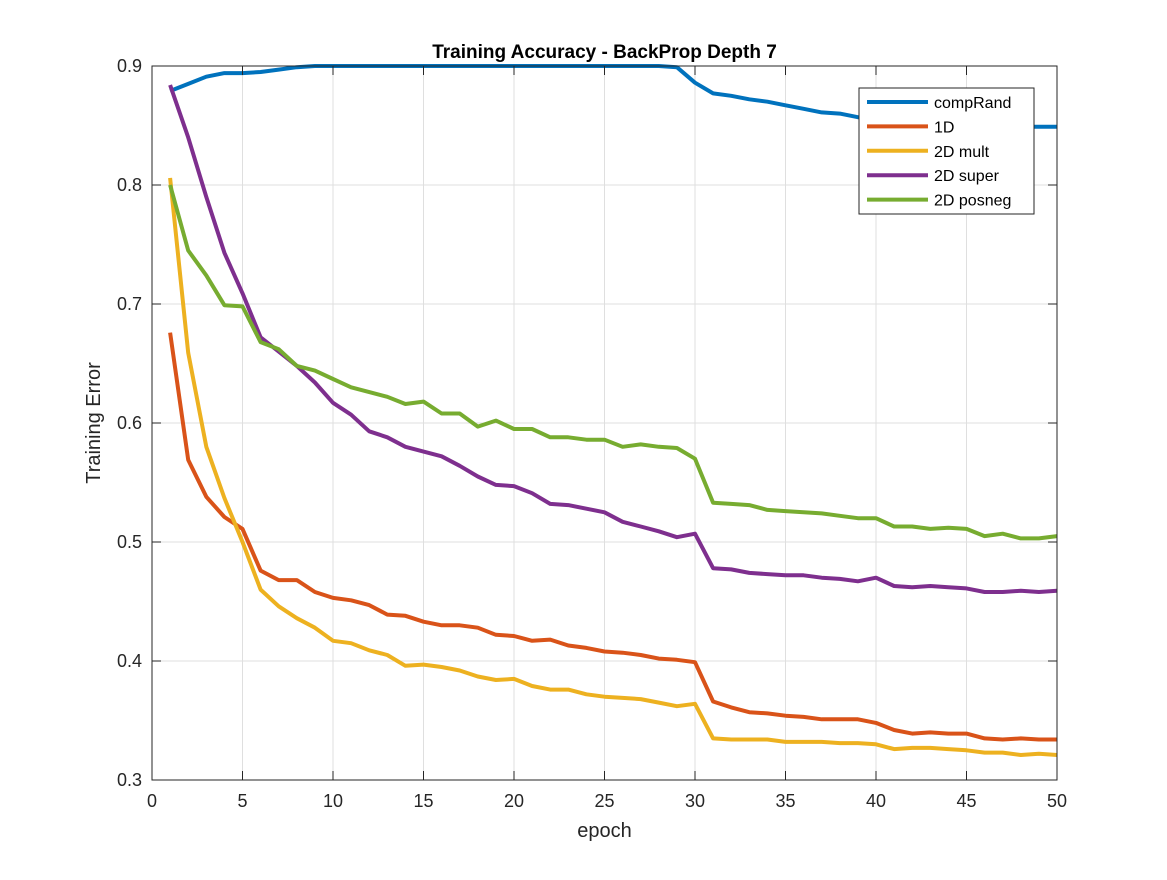  What do you see at coordinates (129, 185) in the screenshot?
I see `y-tick-label: 0.8` at bounding box center [129, 185].